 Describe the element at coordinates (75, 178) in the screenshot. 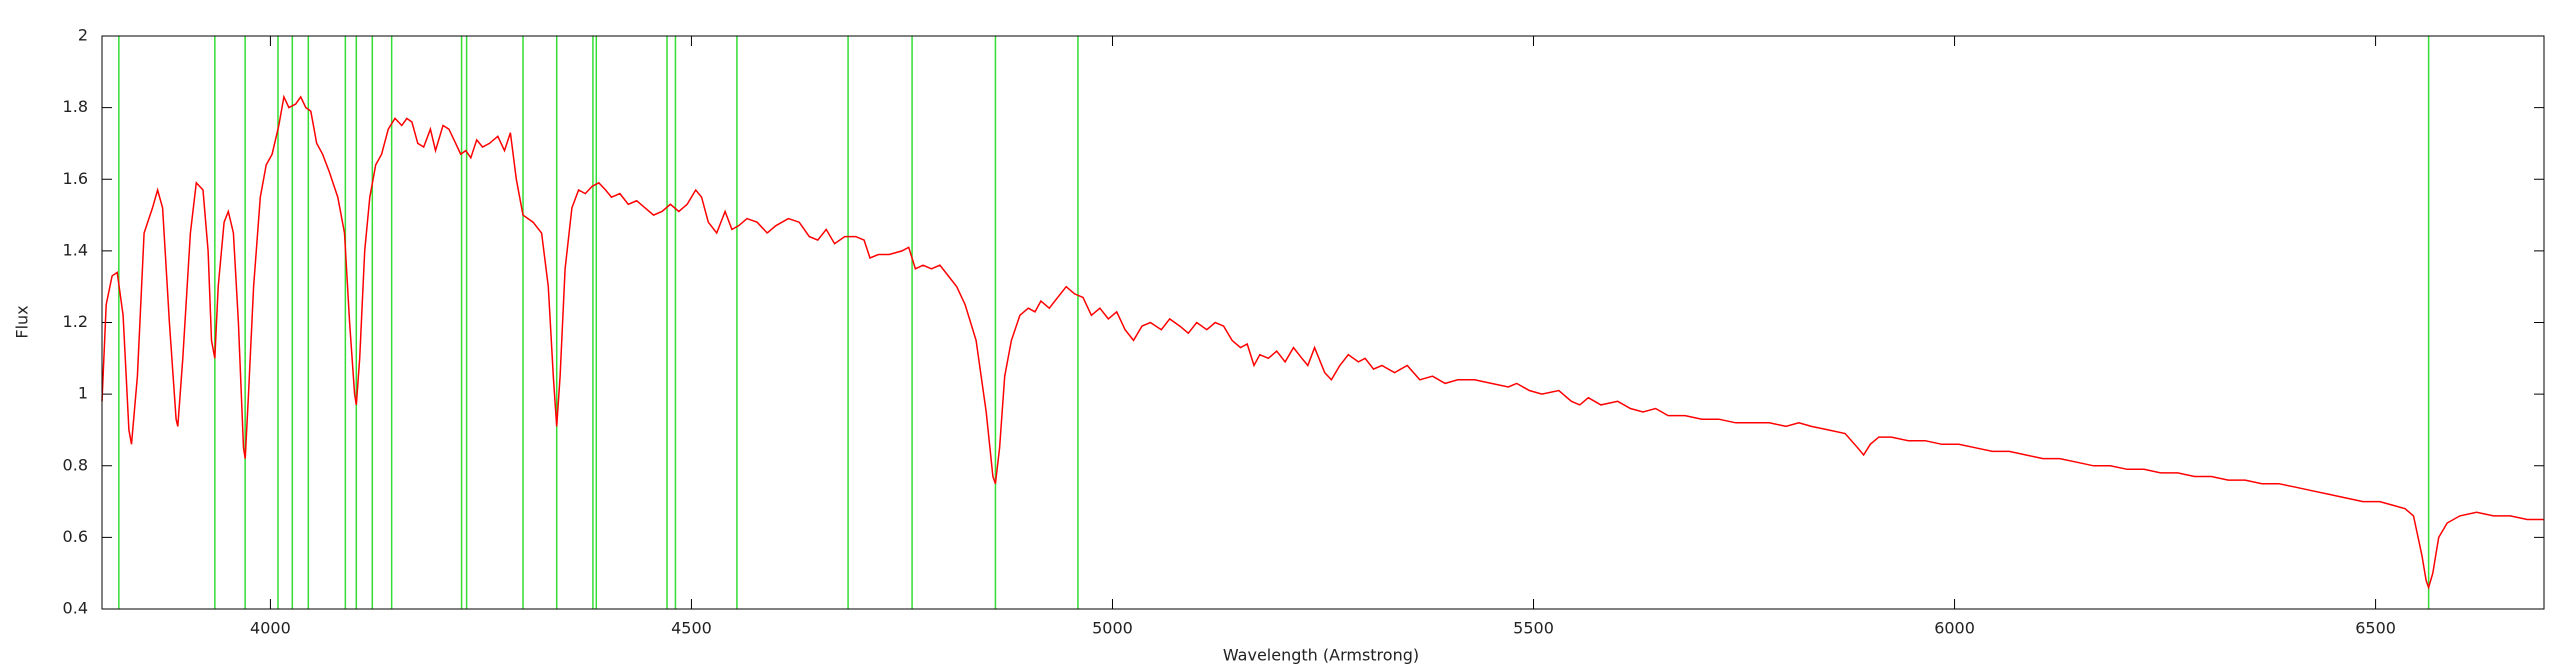

I see `y-tick-label: 1.6` at that location.